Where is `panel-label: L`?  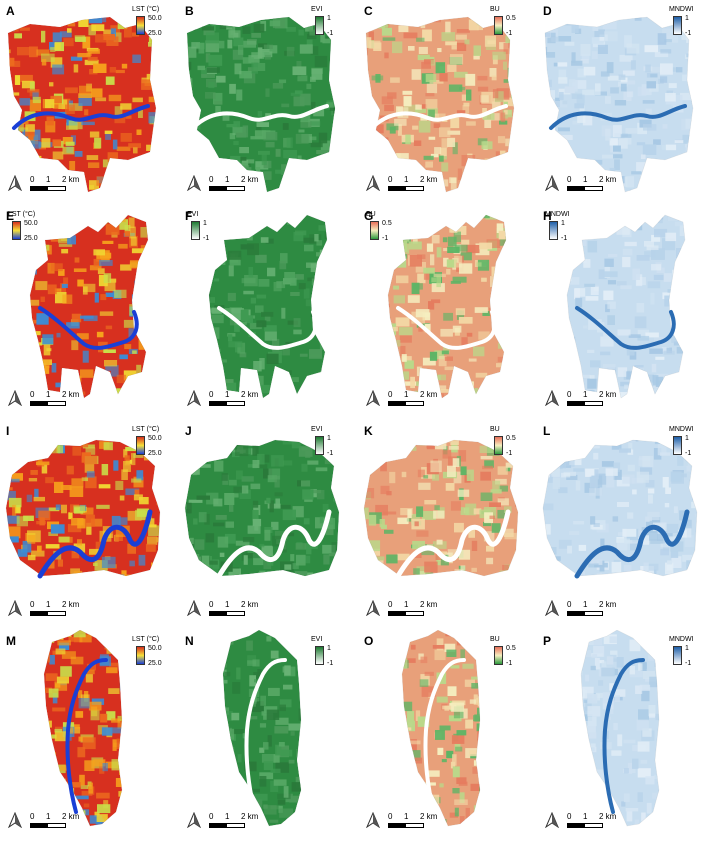 panel-label: L is located at coordinates (547, 431).